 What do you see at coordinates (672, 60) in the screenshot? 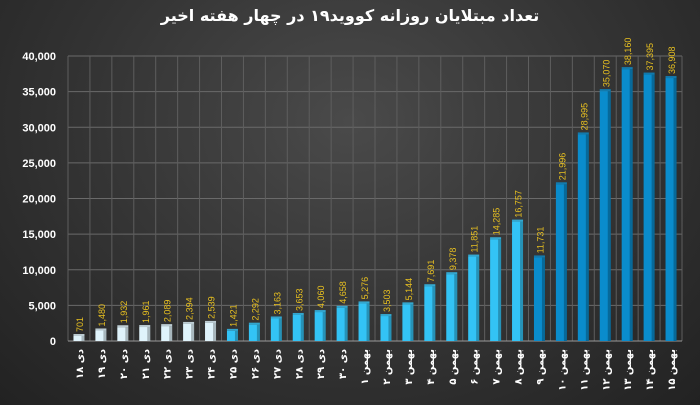
I see `data-label: 36,908` at bounding box center [672, 60].